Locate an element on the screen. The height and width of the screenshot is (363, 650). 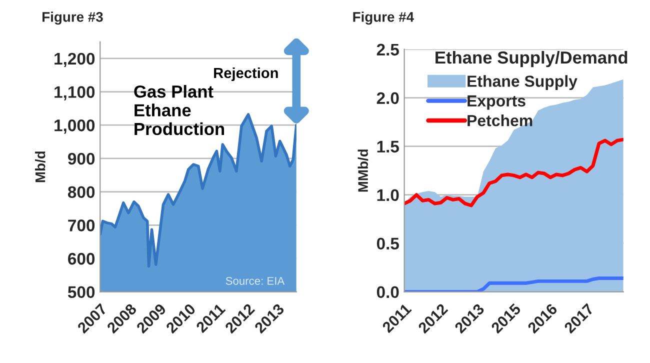
annotation: Source: EIA is located at coordinates (255, 280).